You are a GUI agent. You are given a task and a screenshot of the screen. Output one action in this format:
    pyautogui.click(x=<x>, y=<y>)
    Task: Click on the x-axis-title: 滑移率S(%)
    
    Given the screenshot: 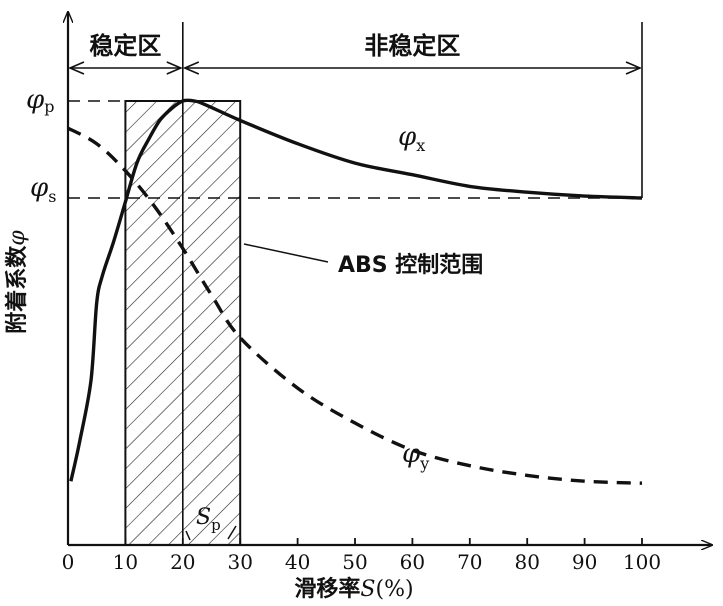 What is the action you would take?
    pyautogui.click(x=353, y=589)
    